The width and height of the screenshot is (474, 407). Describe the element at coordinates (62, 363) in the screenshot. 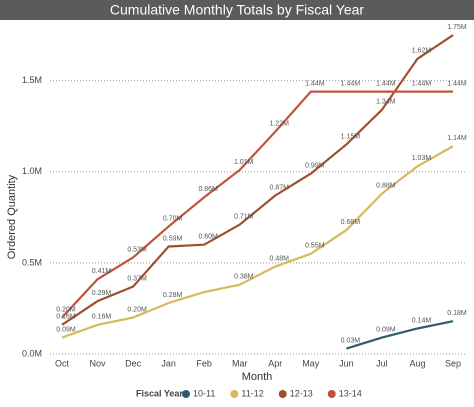

I see `x-tick-label: Oct` at that location.